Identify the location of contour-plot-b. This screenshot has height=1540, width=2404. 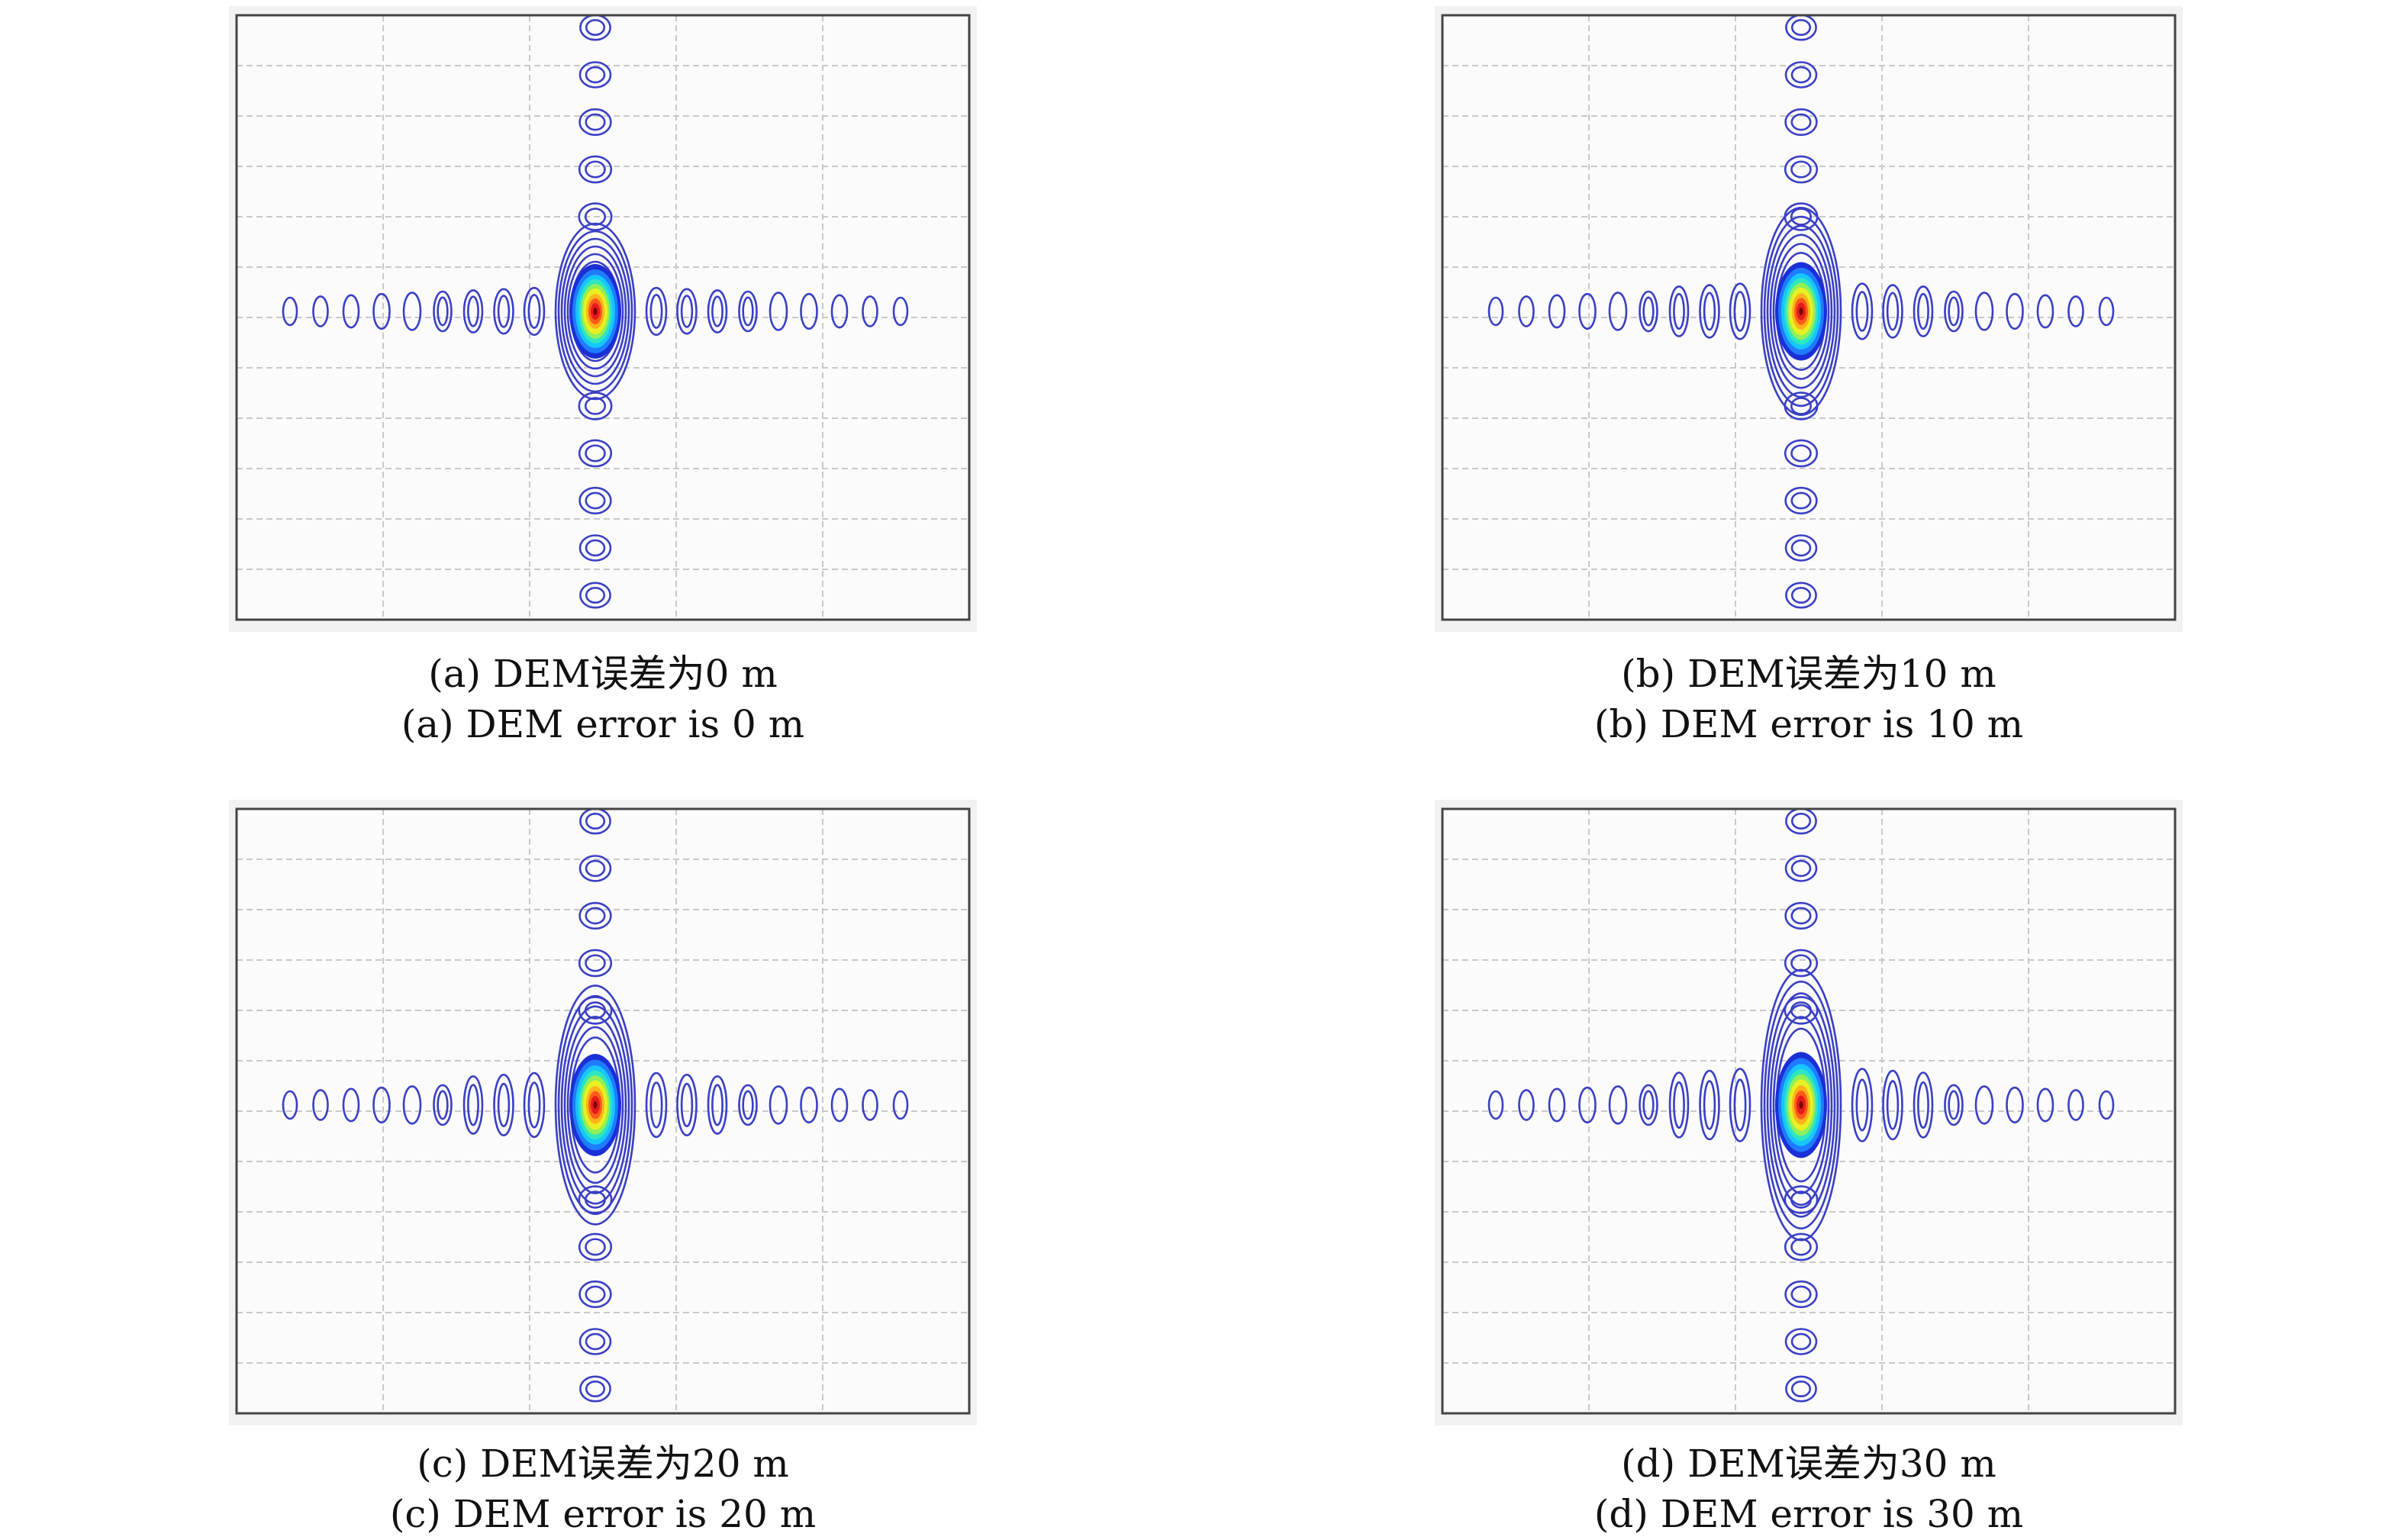
(1809, 317).